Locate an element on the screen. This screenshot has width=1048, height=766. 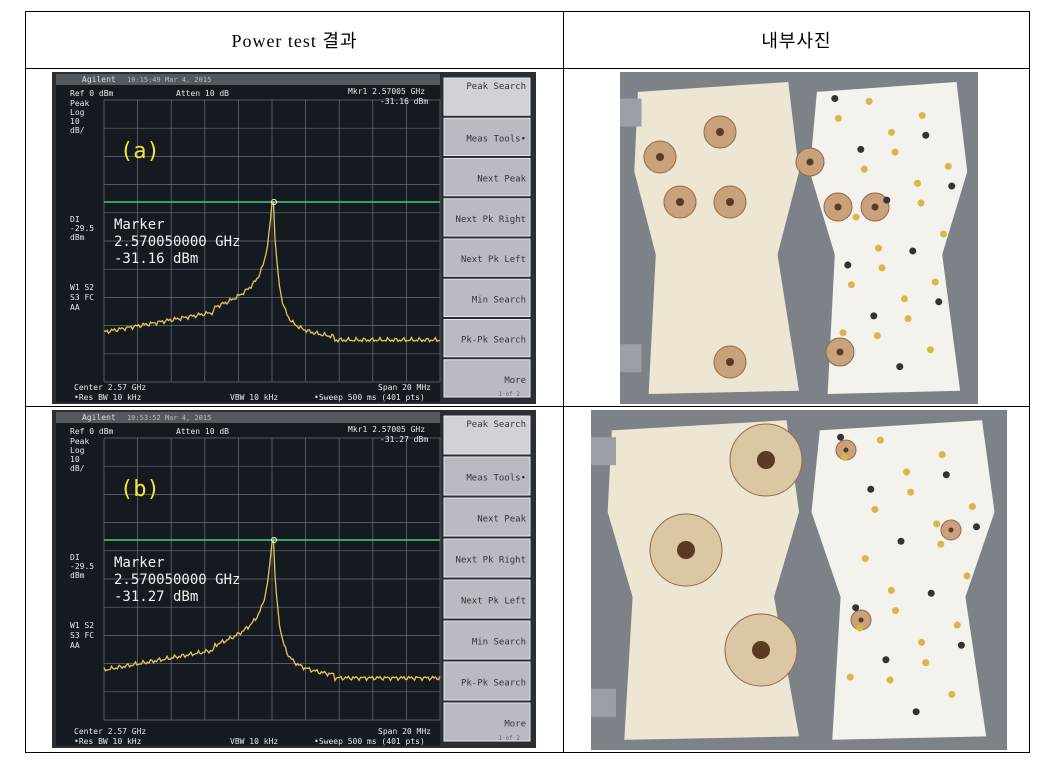
marker-text: Marker is located at coordinates (139, 225).